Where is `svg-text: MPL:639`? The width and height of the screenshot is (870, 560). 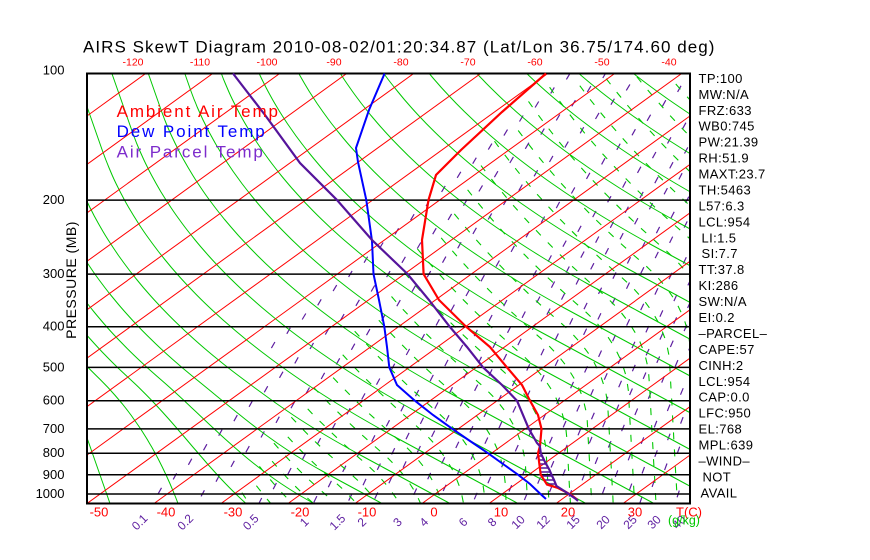 svg-text: MPL:639 is located at coordinates (726, 445).